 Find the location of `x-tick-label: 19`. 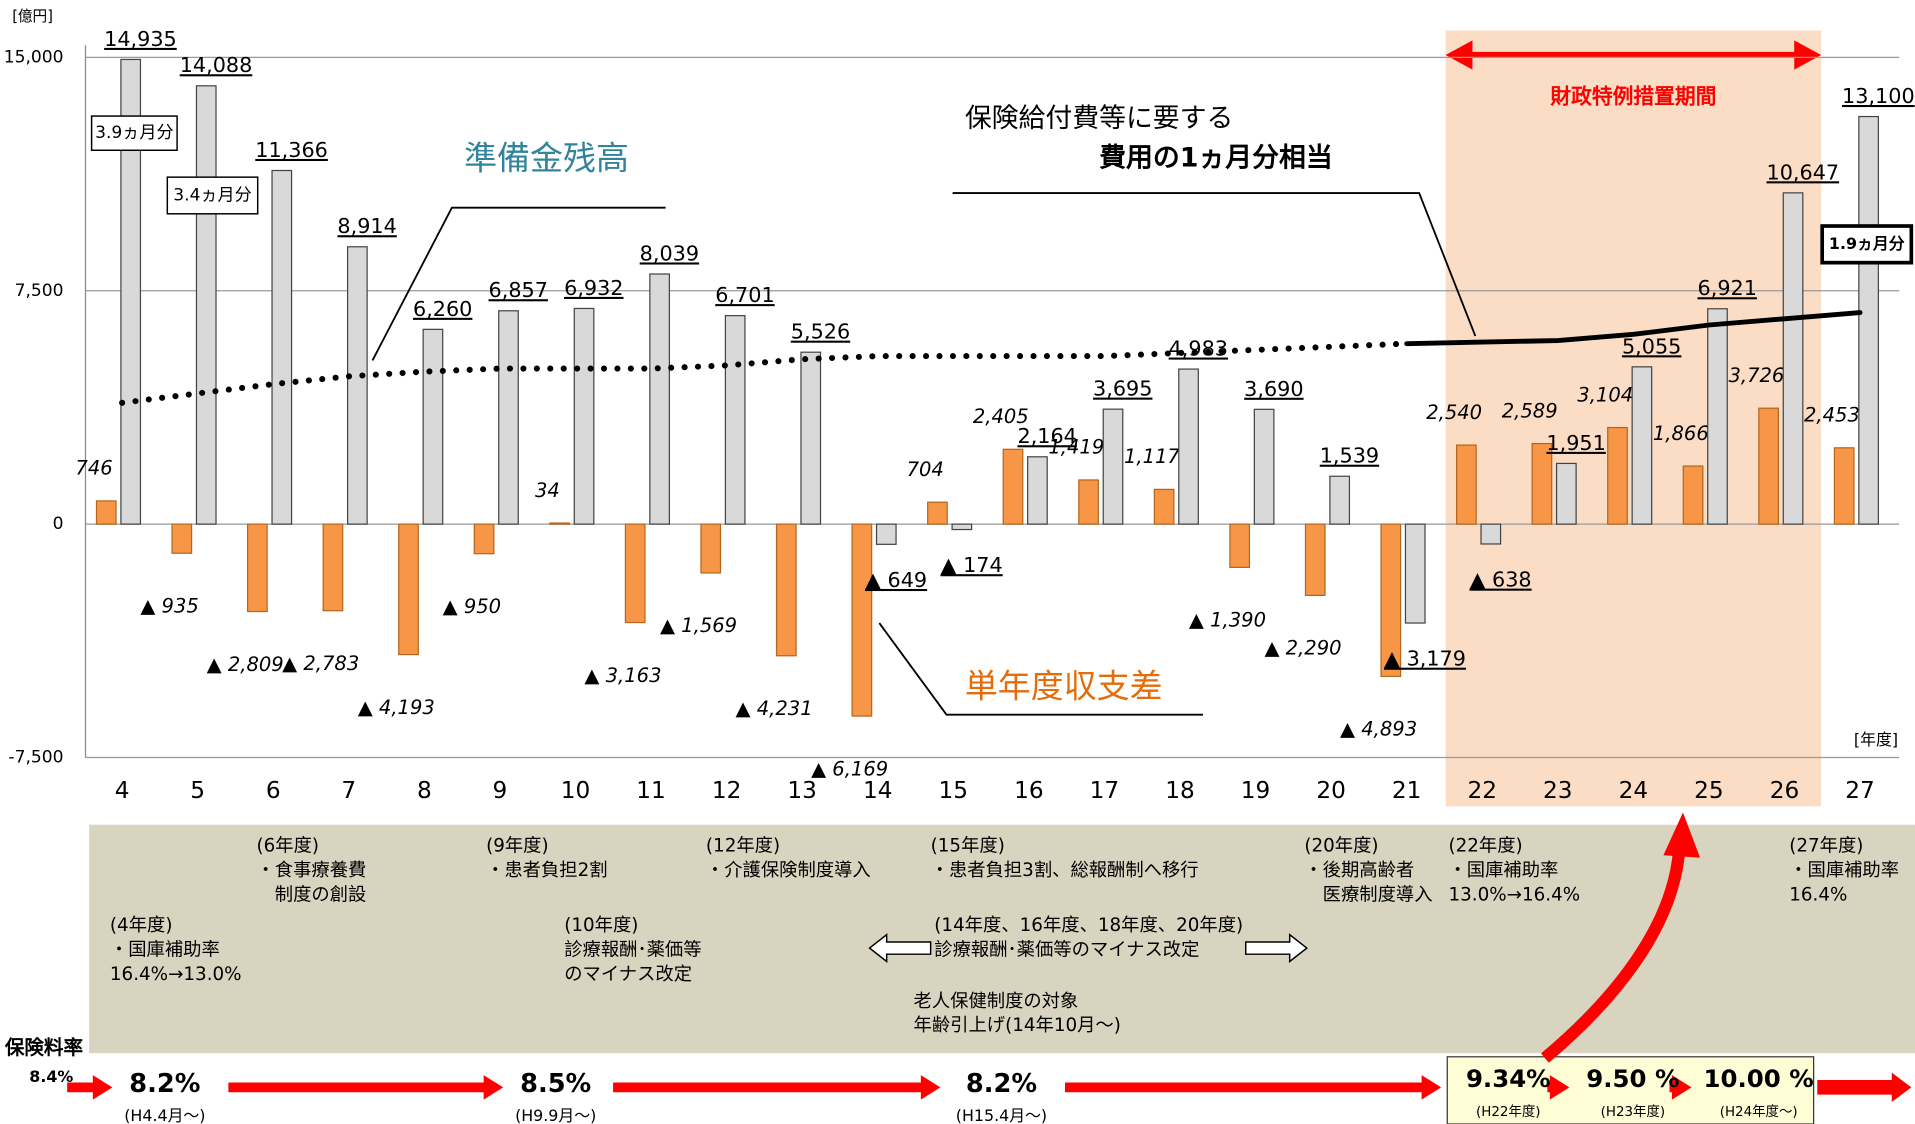

x-tick-label: 19 is located at coordinates (1256, 790).